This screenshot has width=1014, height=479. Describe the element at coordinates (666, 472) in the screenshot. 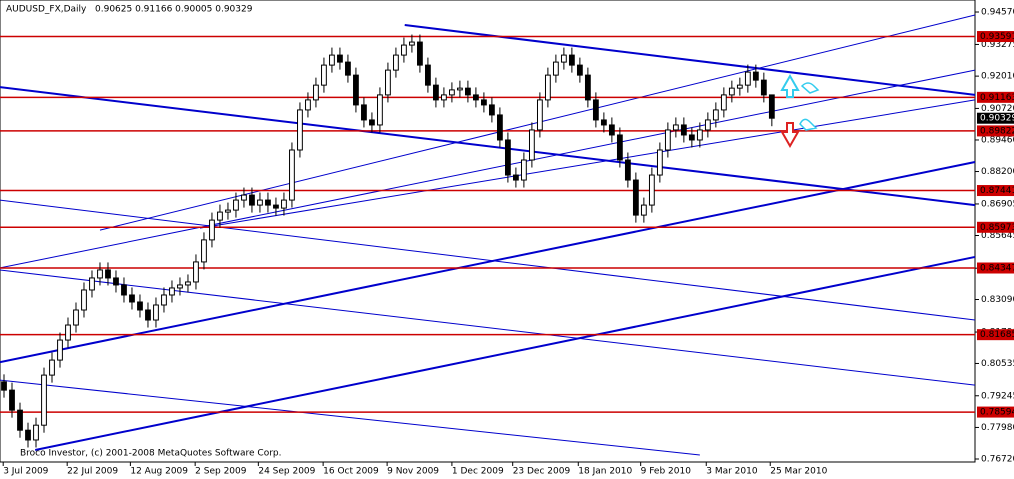

I see `x-tick-label: 9 Feb 2010` at that location.